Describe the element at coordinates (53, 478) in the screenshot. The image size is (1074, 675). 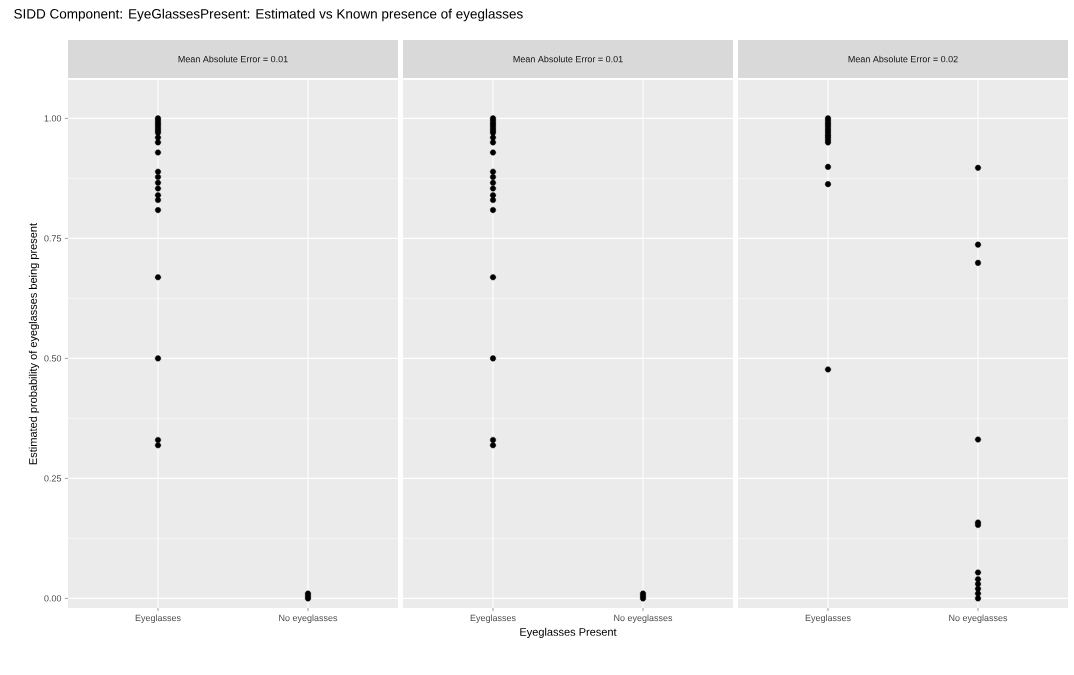
I see `y-tick-label: 0.25` at that location.